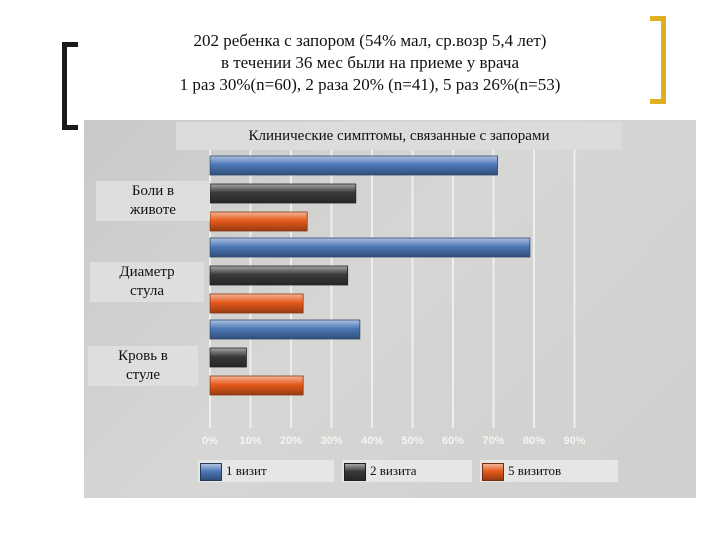  Describe the element at coordinates (291, 441) in the screenshot. I see `x-tick-label: 20%` at that location.